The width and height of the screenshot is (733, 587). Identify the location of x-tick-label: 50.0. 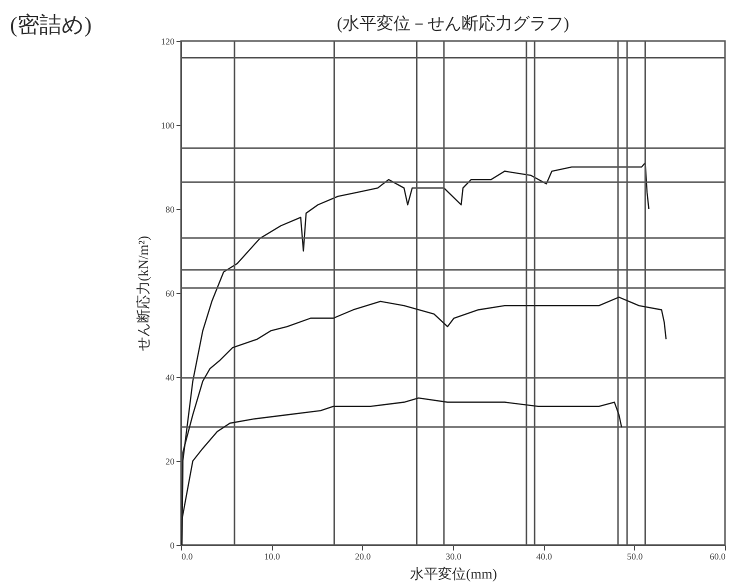
(635, 557).